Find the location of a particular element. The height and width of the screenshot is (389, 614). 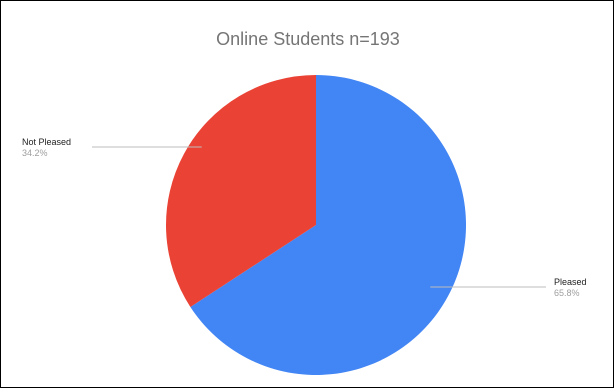

slice-value-not-pleased: 34.2% is located at coordinates (35, 153).